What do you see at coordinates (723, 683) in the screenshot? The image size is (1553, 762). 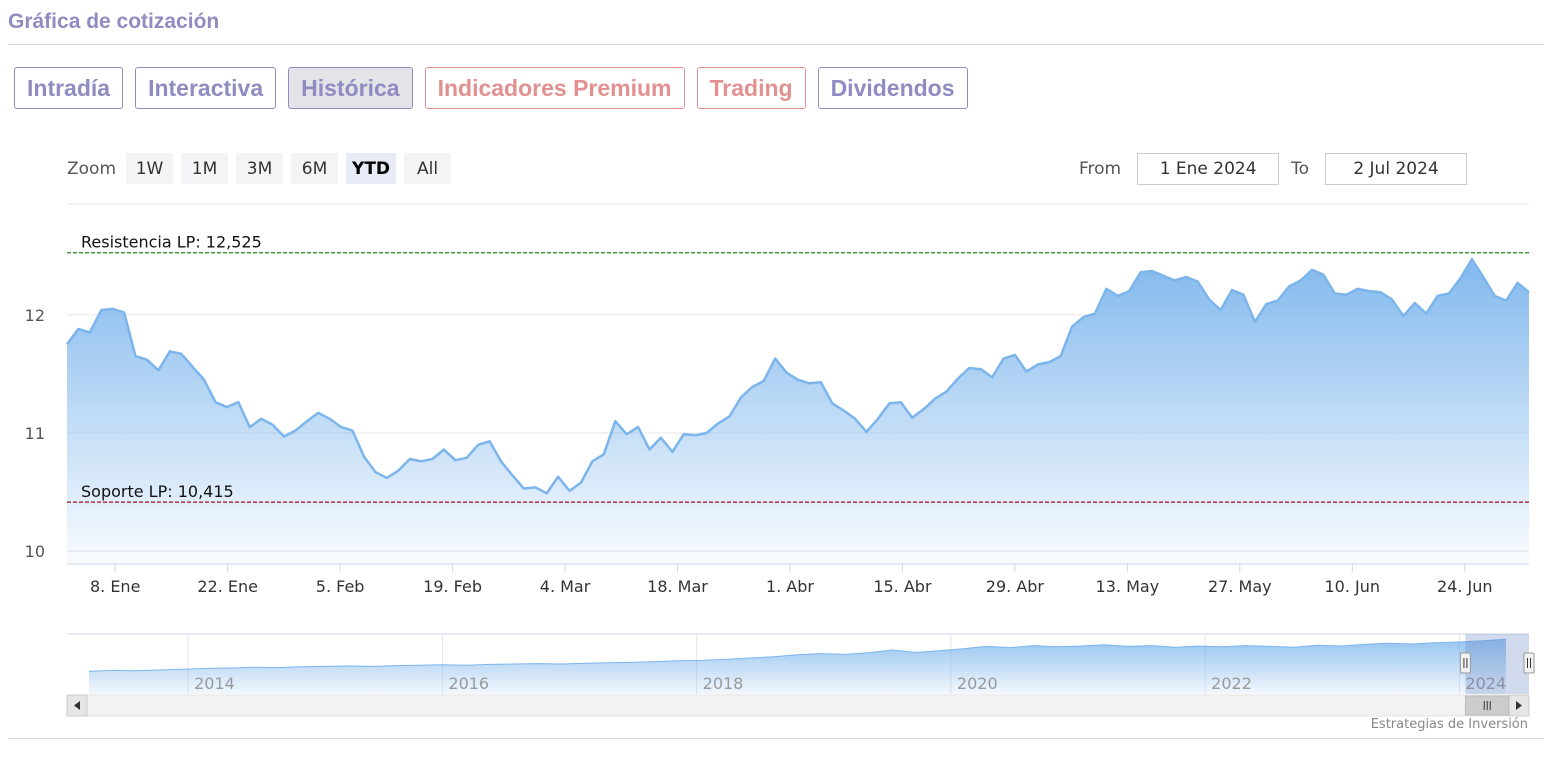 I see `navigator-year-label: 2018` at bounding box center [723, 683].